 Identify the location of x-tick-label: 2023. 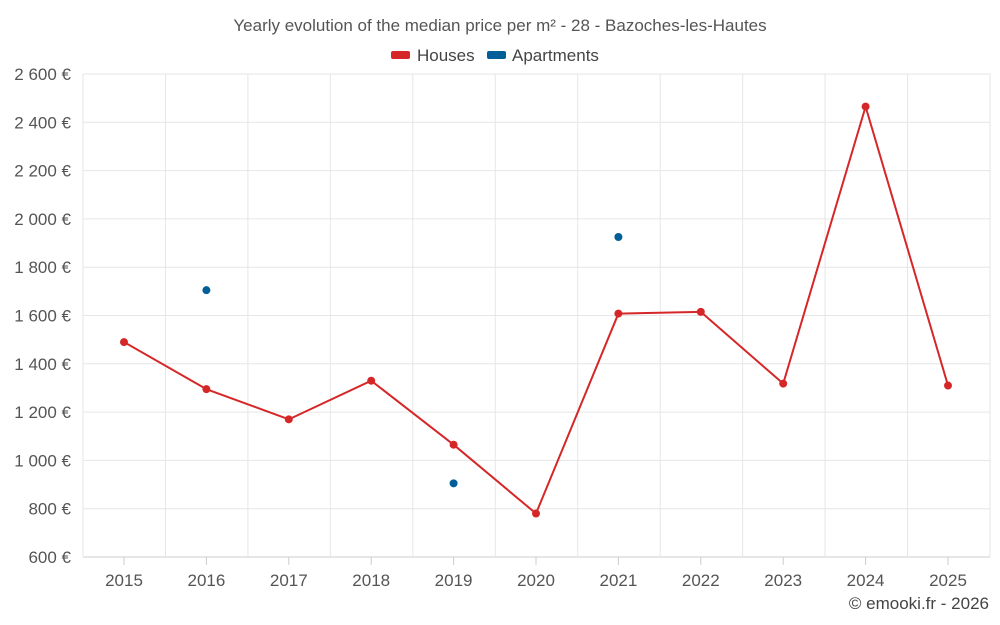
(783, 580).